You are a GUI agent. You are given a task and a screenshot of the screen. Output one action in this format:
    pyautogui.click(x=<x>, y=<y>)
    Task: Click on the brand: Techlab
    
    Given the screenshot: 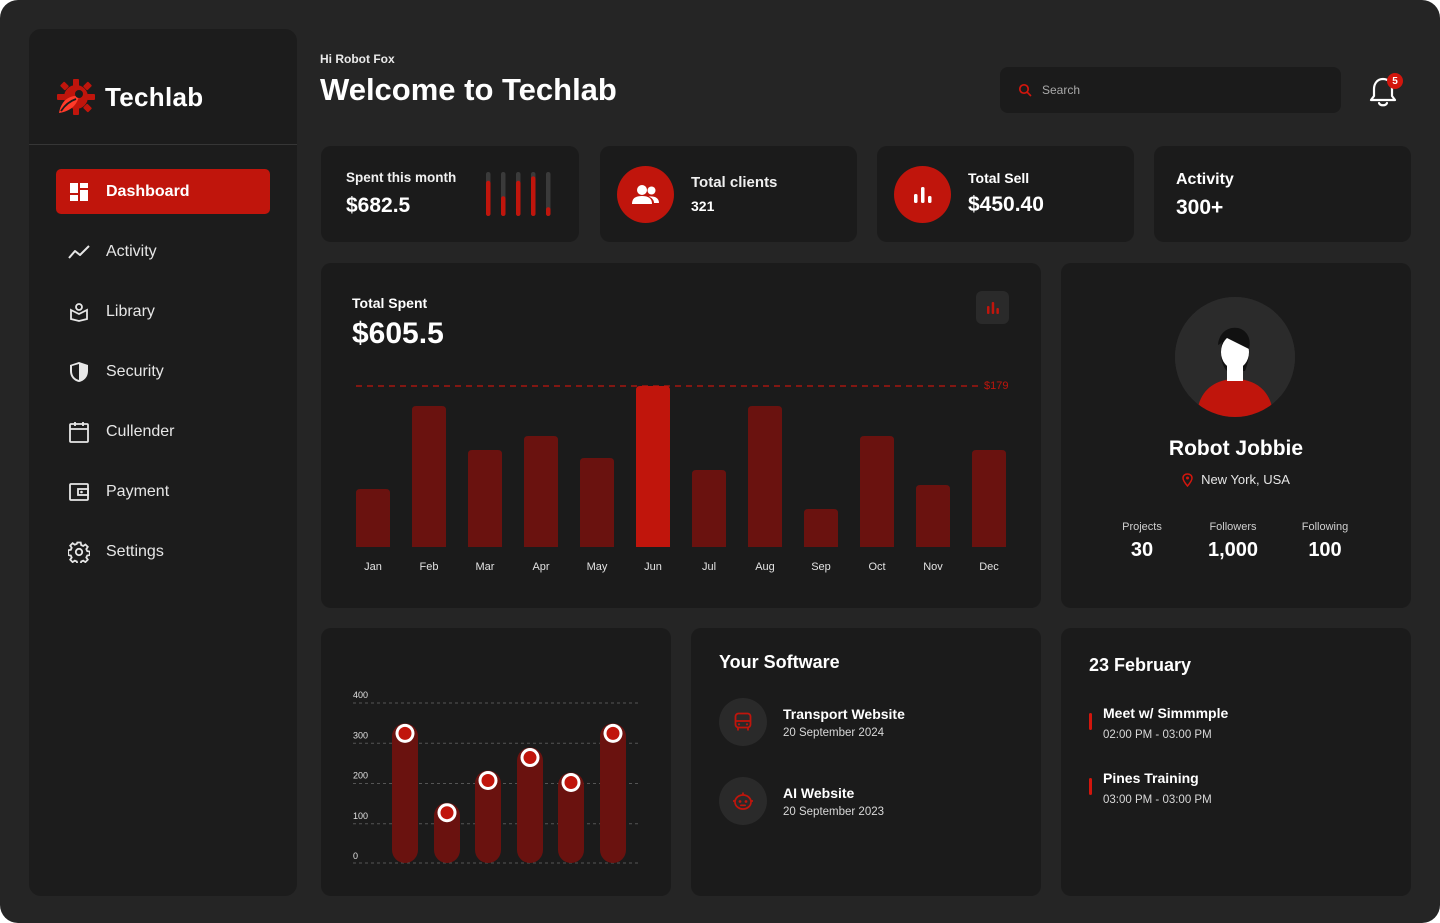 What is the action you would take?
    pyautogui.click(x=129, y=97)
    